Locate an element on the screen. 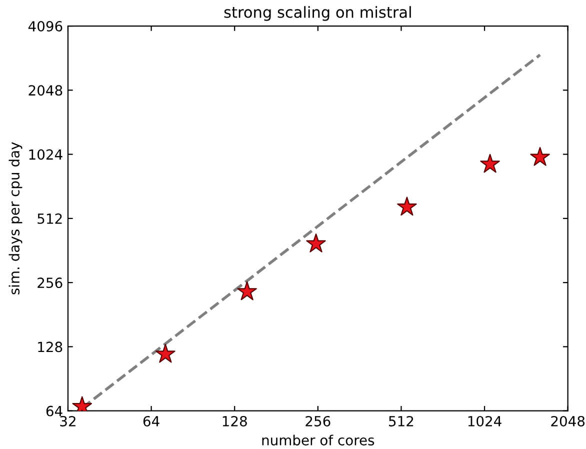  y-tick-label: 2048 is located at coordinates (45, 90).